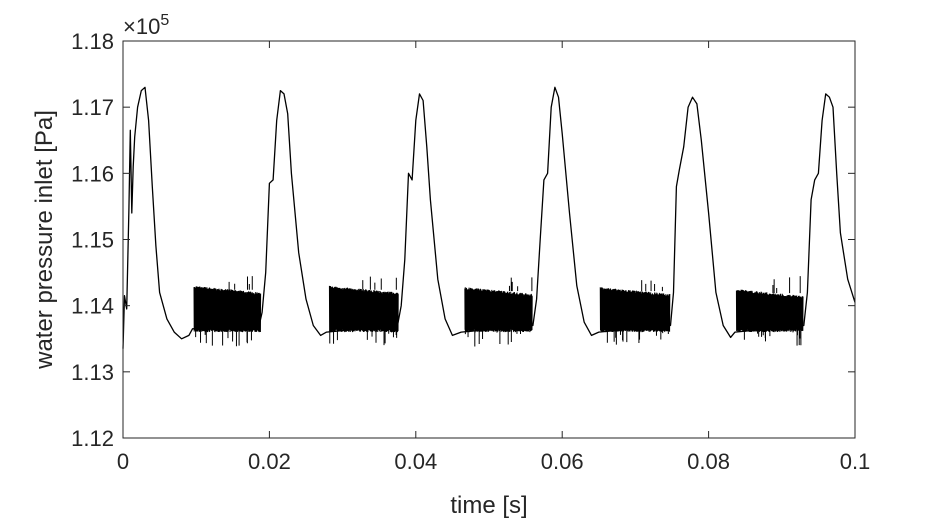 The image size is (945, 521). Describe the element at coordinates (164, 20) in the screenshot. I see `y-axis-exponent-power: 5` at that location.